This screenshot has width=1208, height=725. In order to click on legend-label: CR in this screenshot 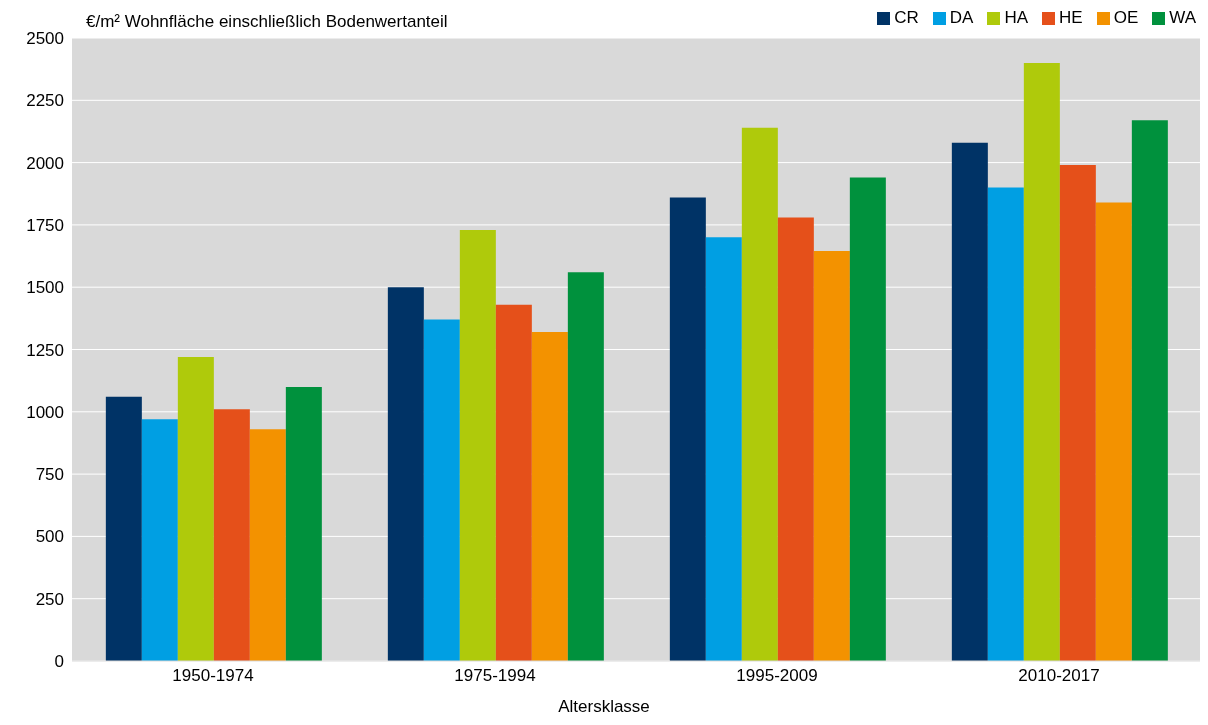, I will do `click(906, 18)`.